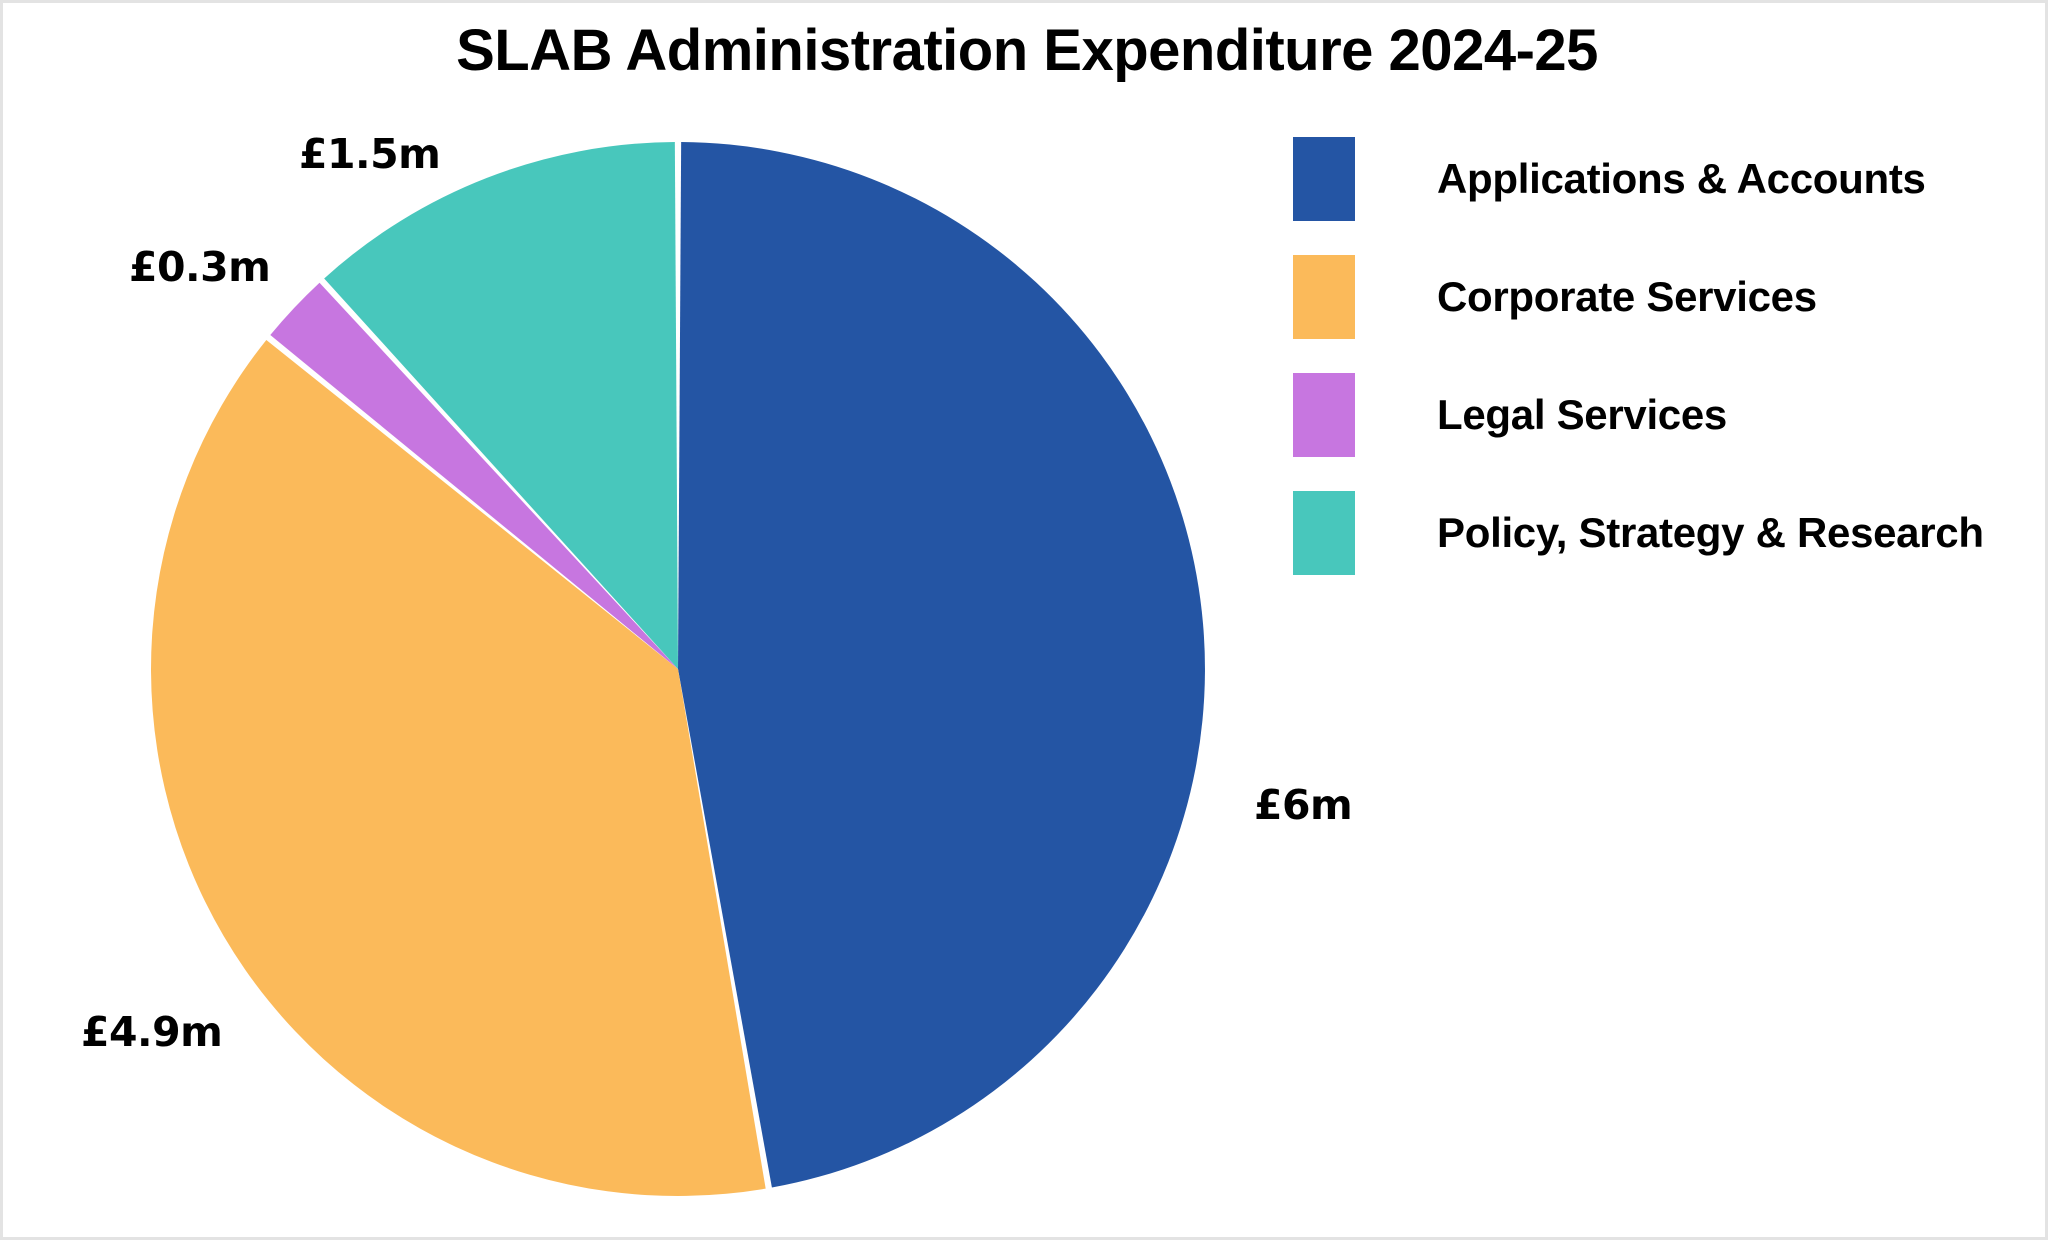 This screenshot has width=2048, height=1243. I want to click on page-title: SLAB Administration Expenditure 2024-25, so click(1027, 50).